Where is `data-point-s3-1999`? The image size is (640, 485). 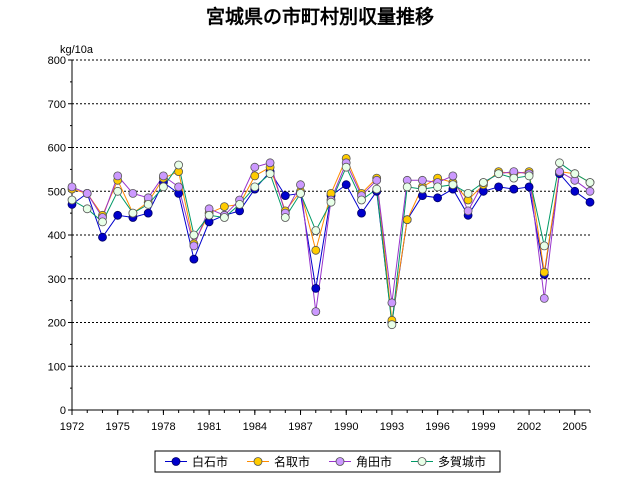
data-point-s3-1999 is located at coordinates (483, 182).